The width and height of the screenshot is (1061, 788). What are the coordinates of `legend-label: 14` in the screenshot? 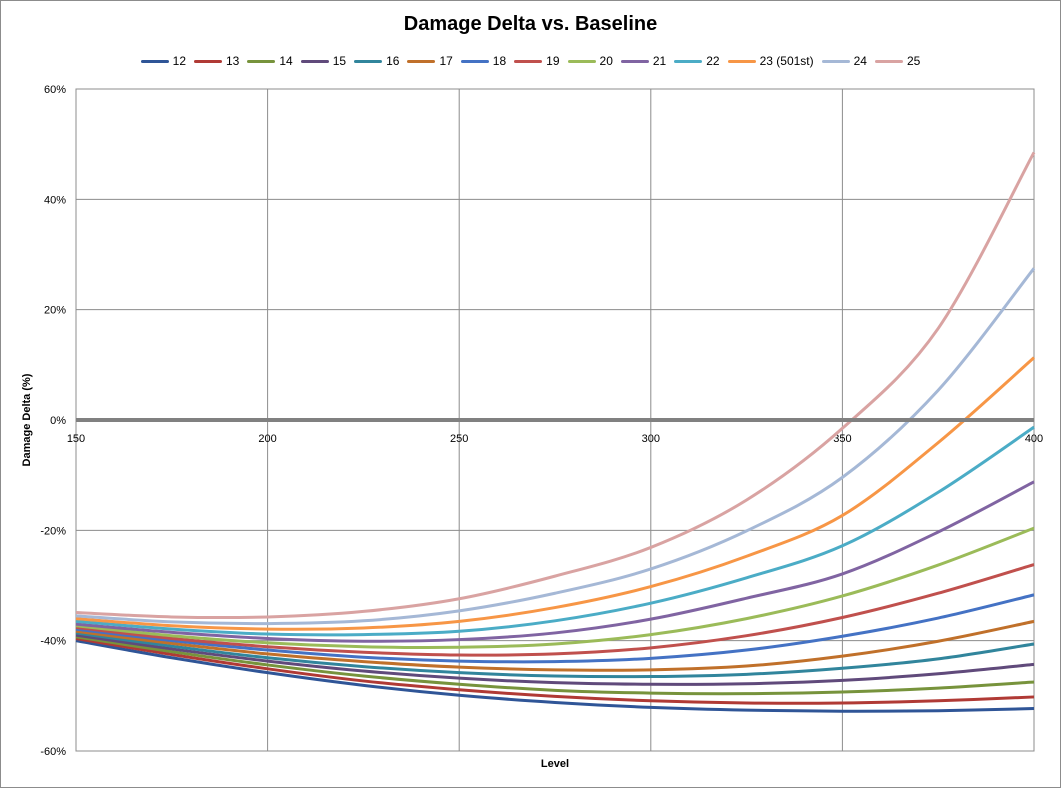 It's located at (286, 61).